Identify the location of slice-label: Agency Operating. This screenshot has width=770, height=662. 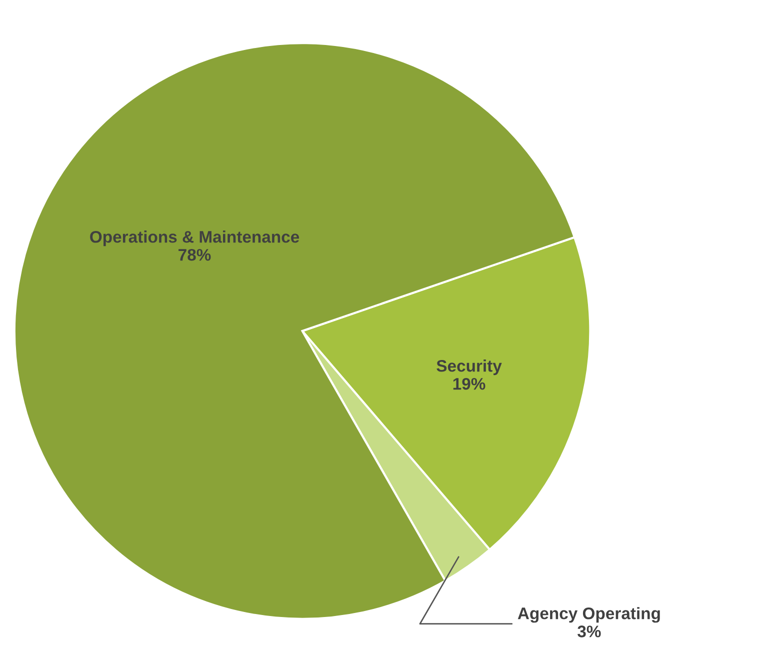
(589, 615).